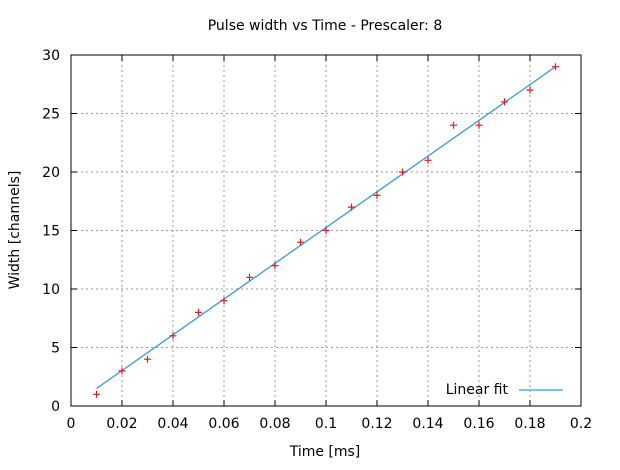  What do you see at coordinates (15, 230) in the screenshot?
I see `y-axis-label: Width [channels]` at bounding box center [15, 230].